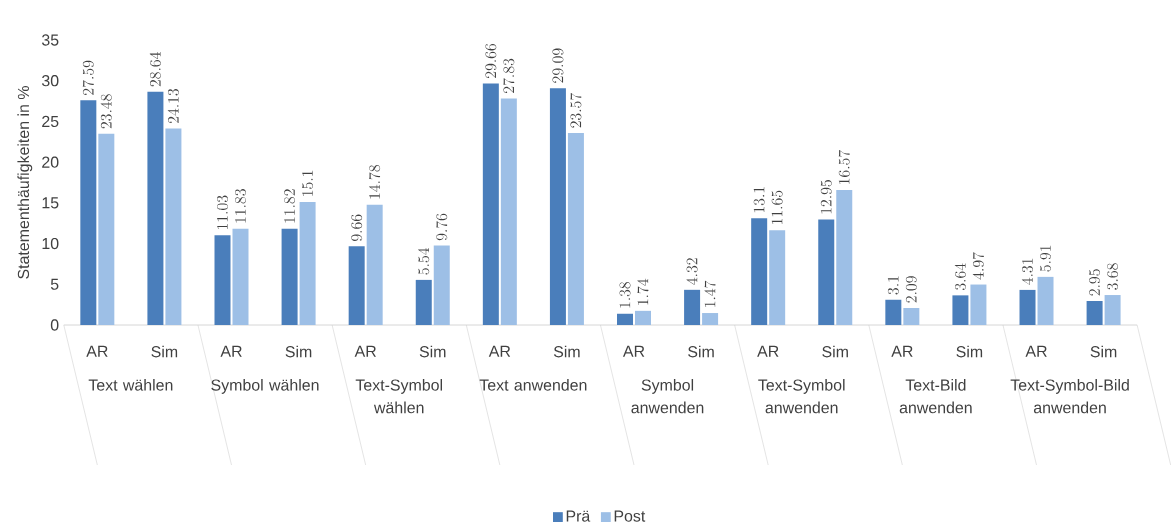 The width and height of the screenshot is (1171, 530). I want to click on y-tick-label: 35, so click(50, 40).